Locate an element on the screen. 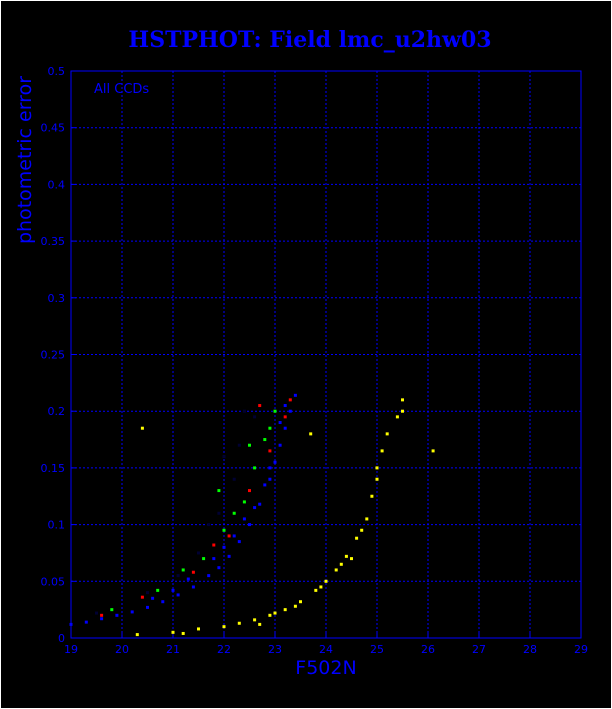 The width and height of the screenshot is (612, 709). x-tick-label: 21 is located at coordinates (173, 649).